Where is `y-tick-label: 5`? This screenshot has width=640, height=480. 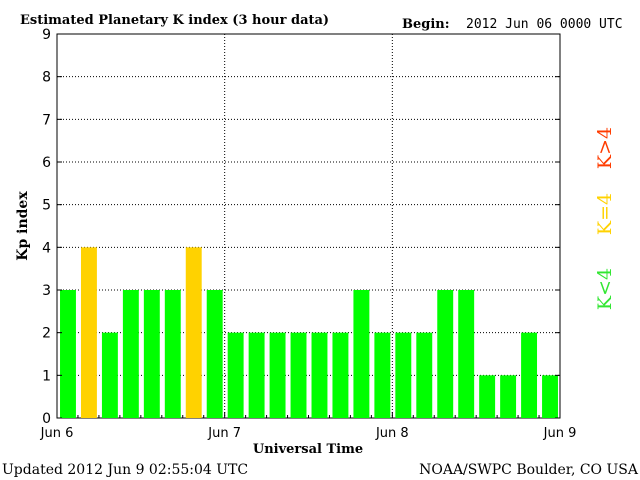 y-tick-label: 5 is located at coordinates (46, 206).